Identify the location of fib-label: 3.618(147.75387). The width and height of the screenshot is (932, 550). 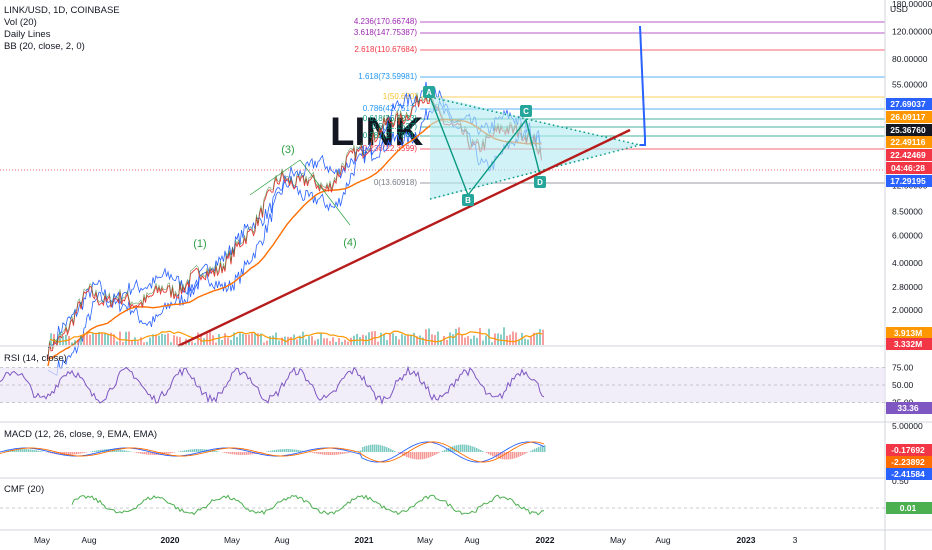
(386, 32).